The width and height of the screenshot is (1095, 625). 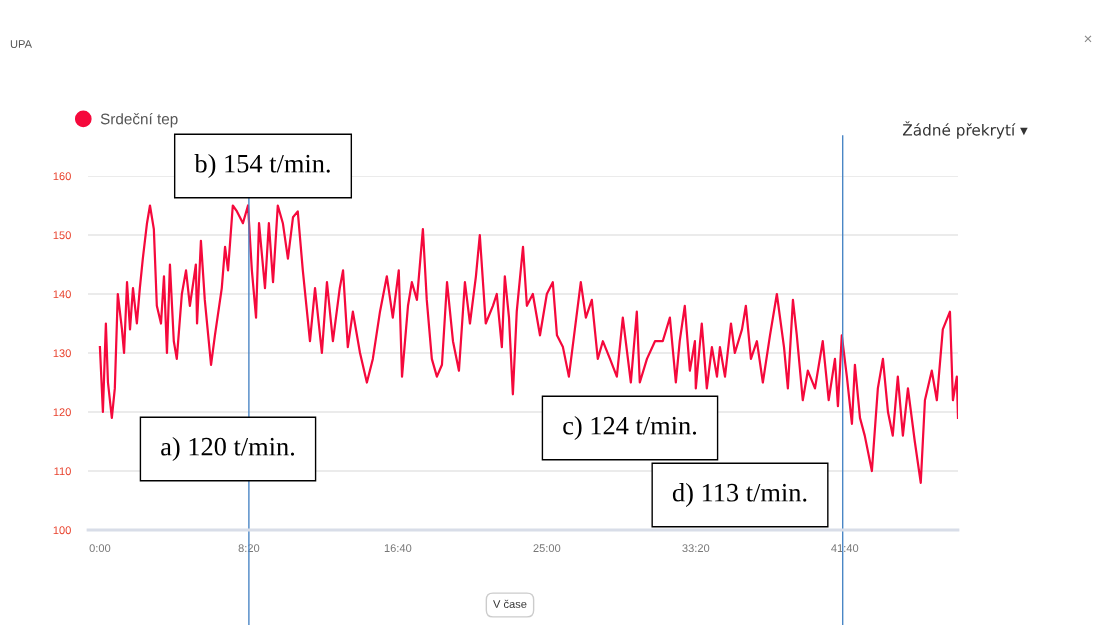 I want to click on y-tick-label: 130, so click(x=62, y=353).